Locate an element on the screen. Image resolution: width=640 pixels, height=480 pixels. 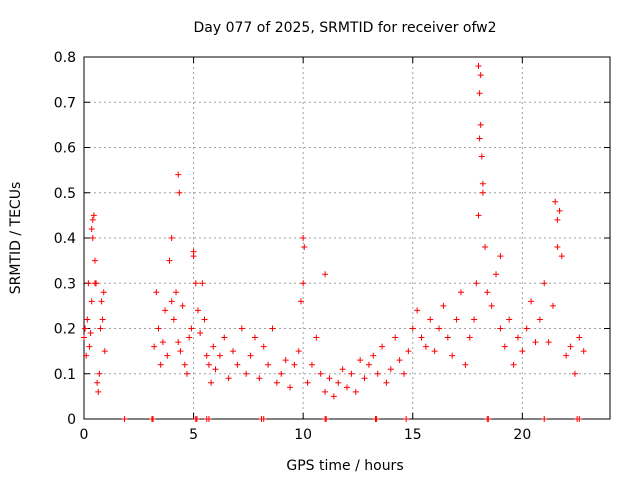
x-tick-label: 10 is located at coordinates (303, 435).